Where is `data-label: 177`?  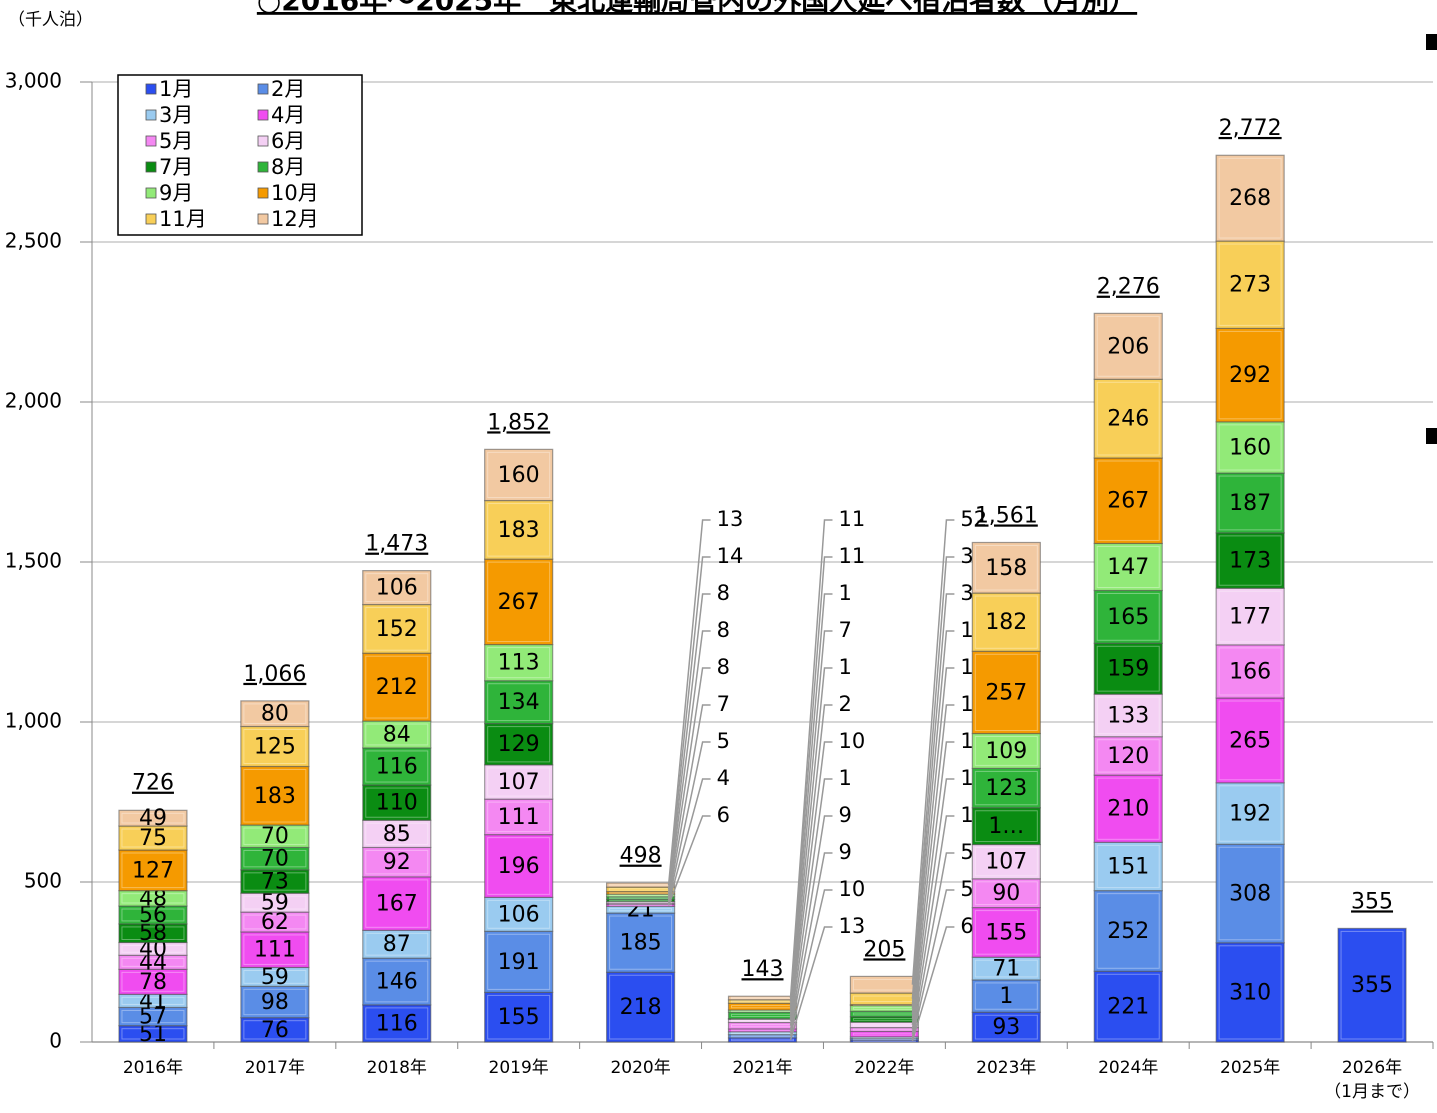 data-label: 177 is located at coordinates (1250, 617).